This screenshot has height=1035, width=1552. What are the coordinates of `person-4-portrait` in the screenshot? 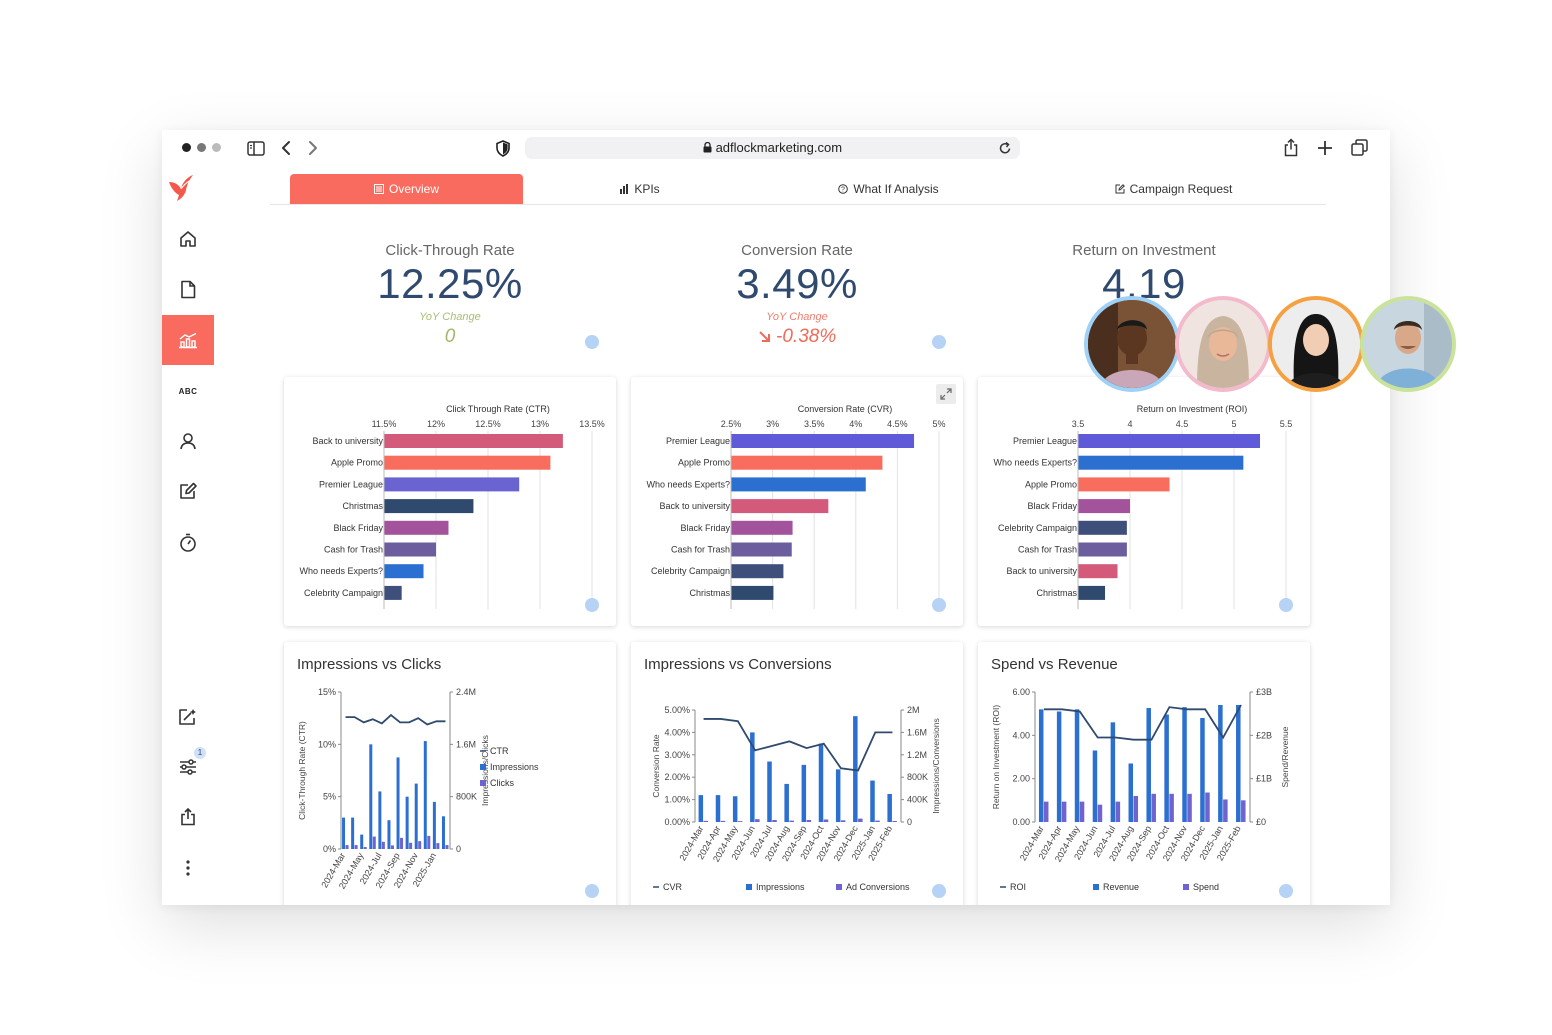 It's located at (1408, 344).